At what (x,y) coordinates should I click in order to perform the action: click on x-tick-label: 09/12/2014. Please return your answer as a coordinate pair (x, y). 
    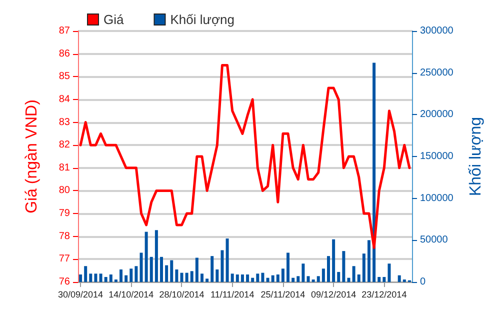
    Looking at the image, I should click on (333, 295).